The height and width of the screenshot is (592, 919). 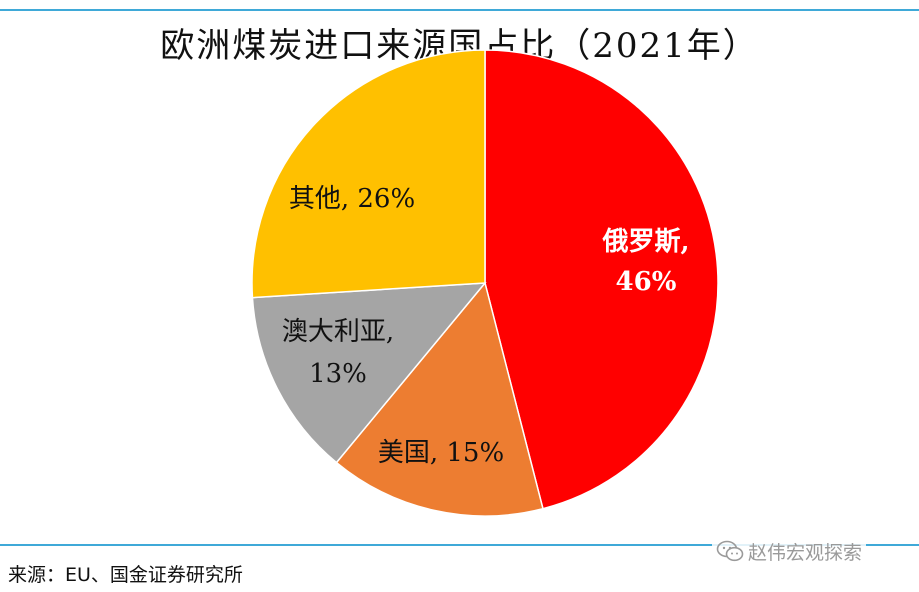 What do you see at coordinates (645, 262) in the screenshot?
I see `slice-label-0: 俄罗斯, 46%` at bounding box center [645, 262].